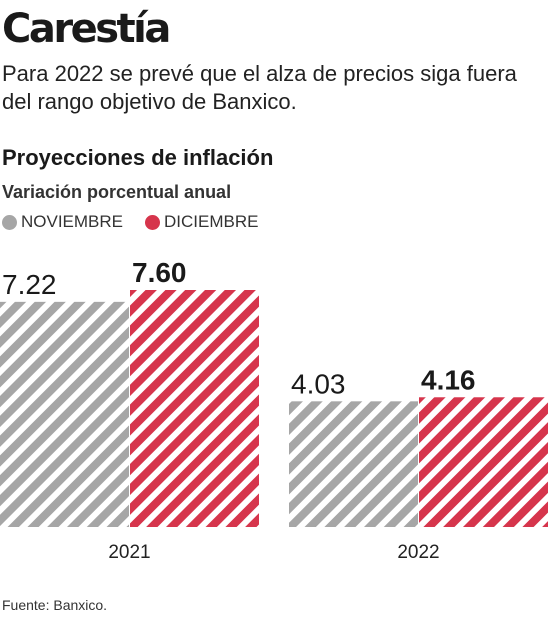 The image size is (548, 620). Describe the element at coordinates (129, 552) in the screenshot. I see `x-tick-label-2021: 2021` at that location.